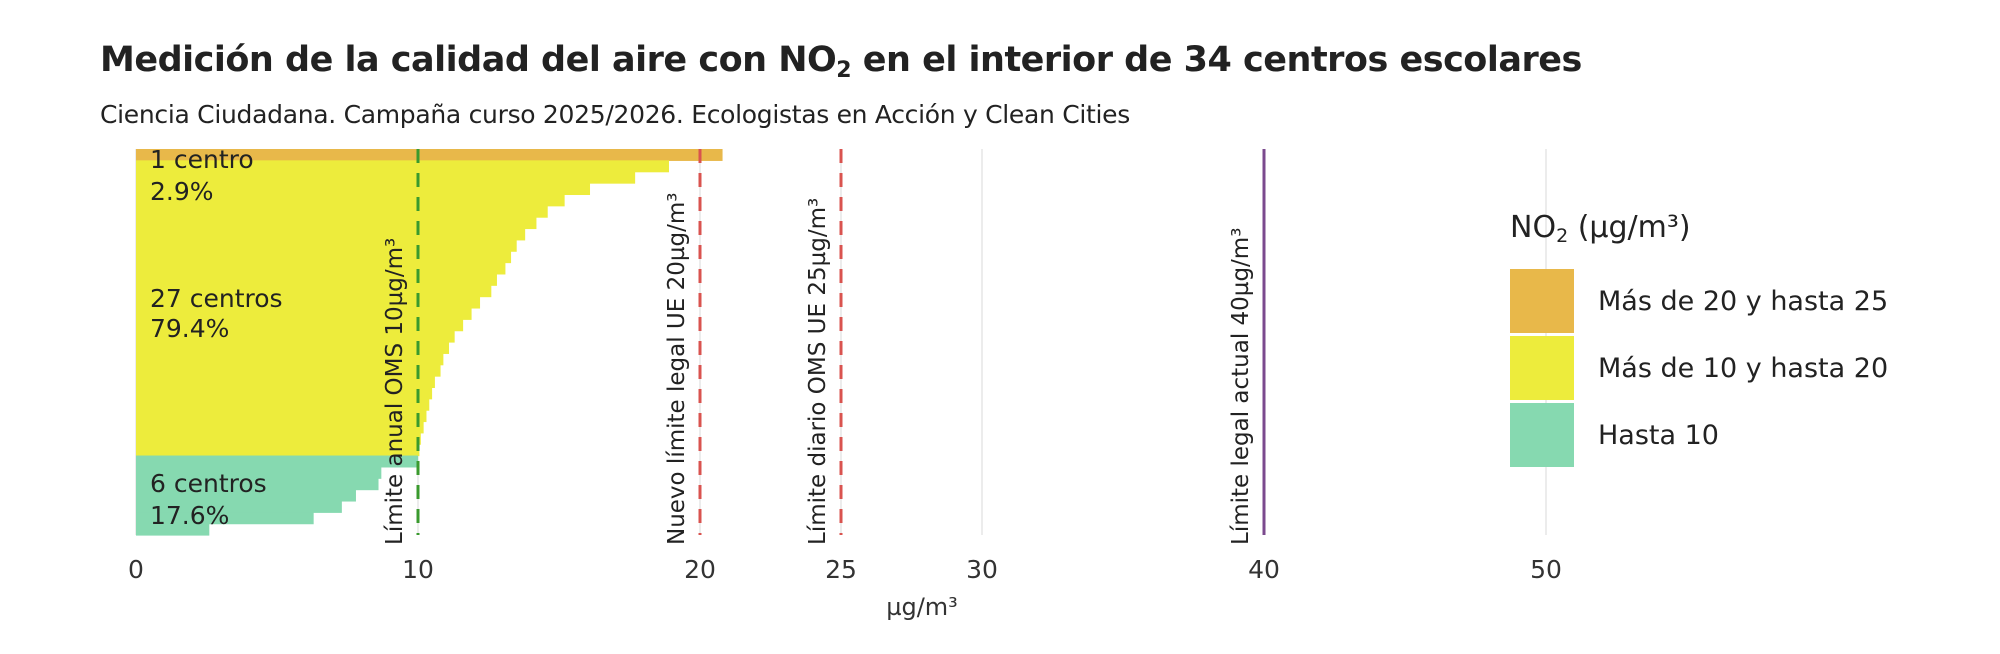 The width and height of the screenshot is (2000, 654). I want to click on reference-line-label: Nuevo límite legal UE 20µg/m³, so click(677, 369).